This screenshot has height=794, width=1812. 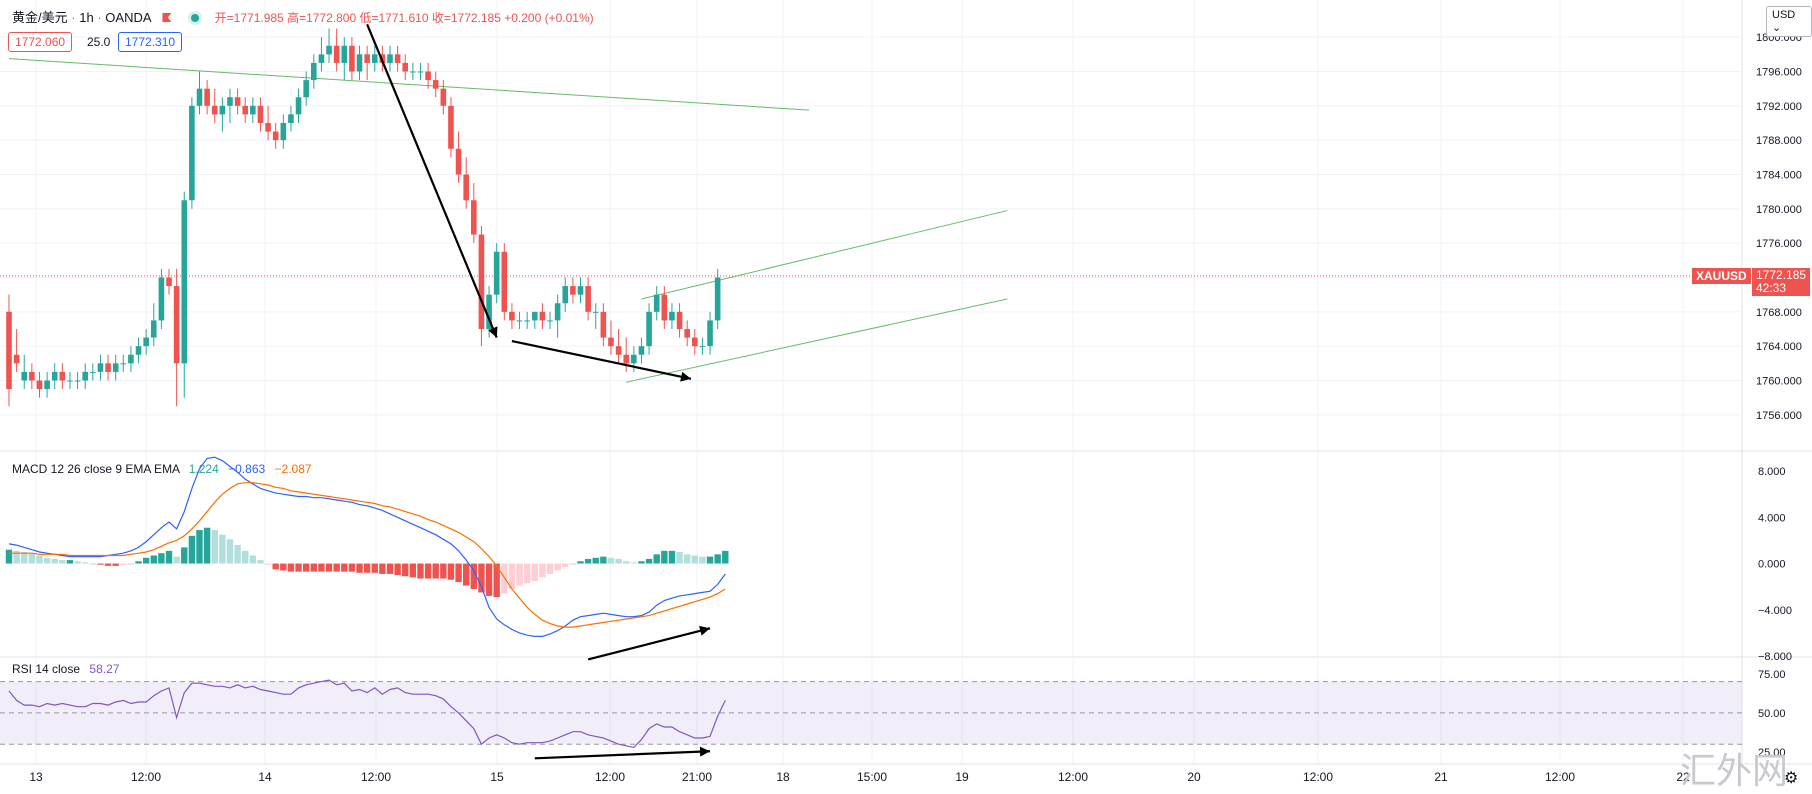 What do you see at coordinates (1791, 778) in the screenshot?
I see `gear-icon: ⚙` at bounding box center [1791, 778].